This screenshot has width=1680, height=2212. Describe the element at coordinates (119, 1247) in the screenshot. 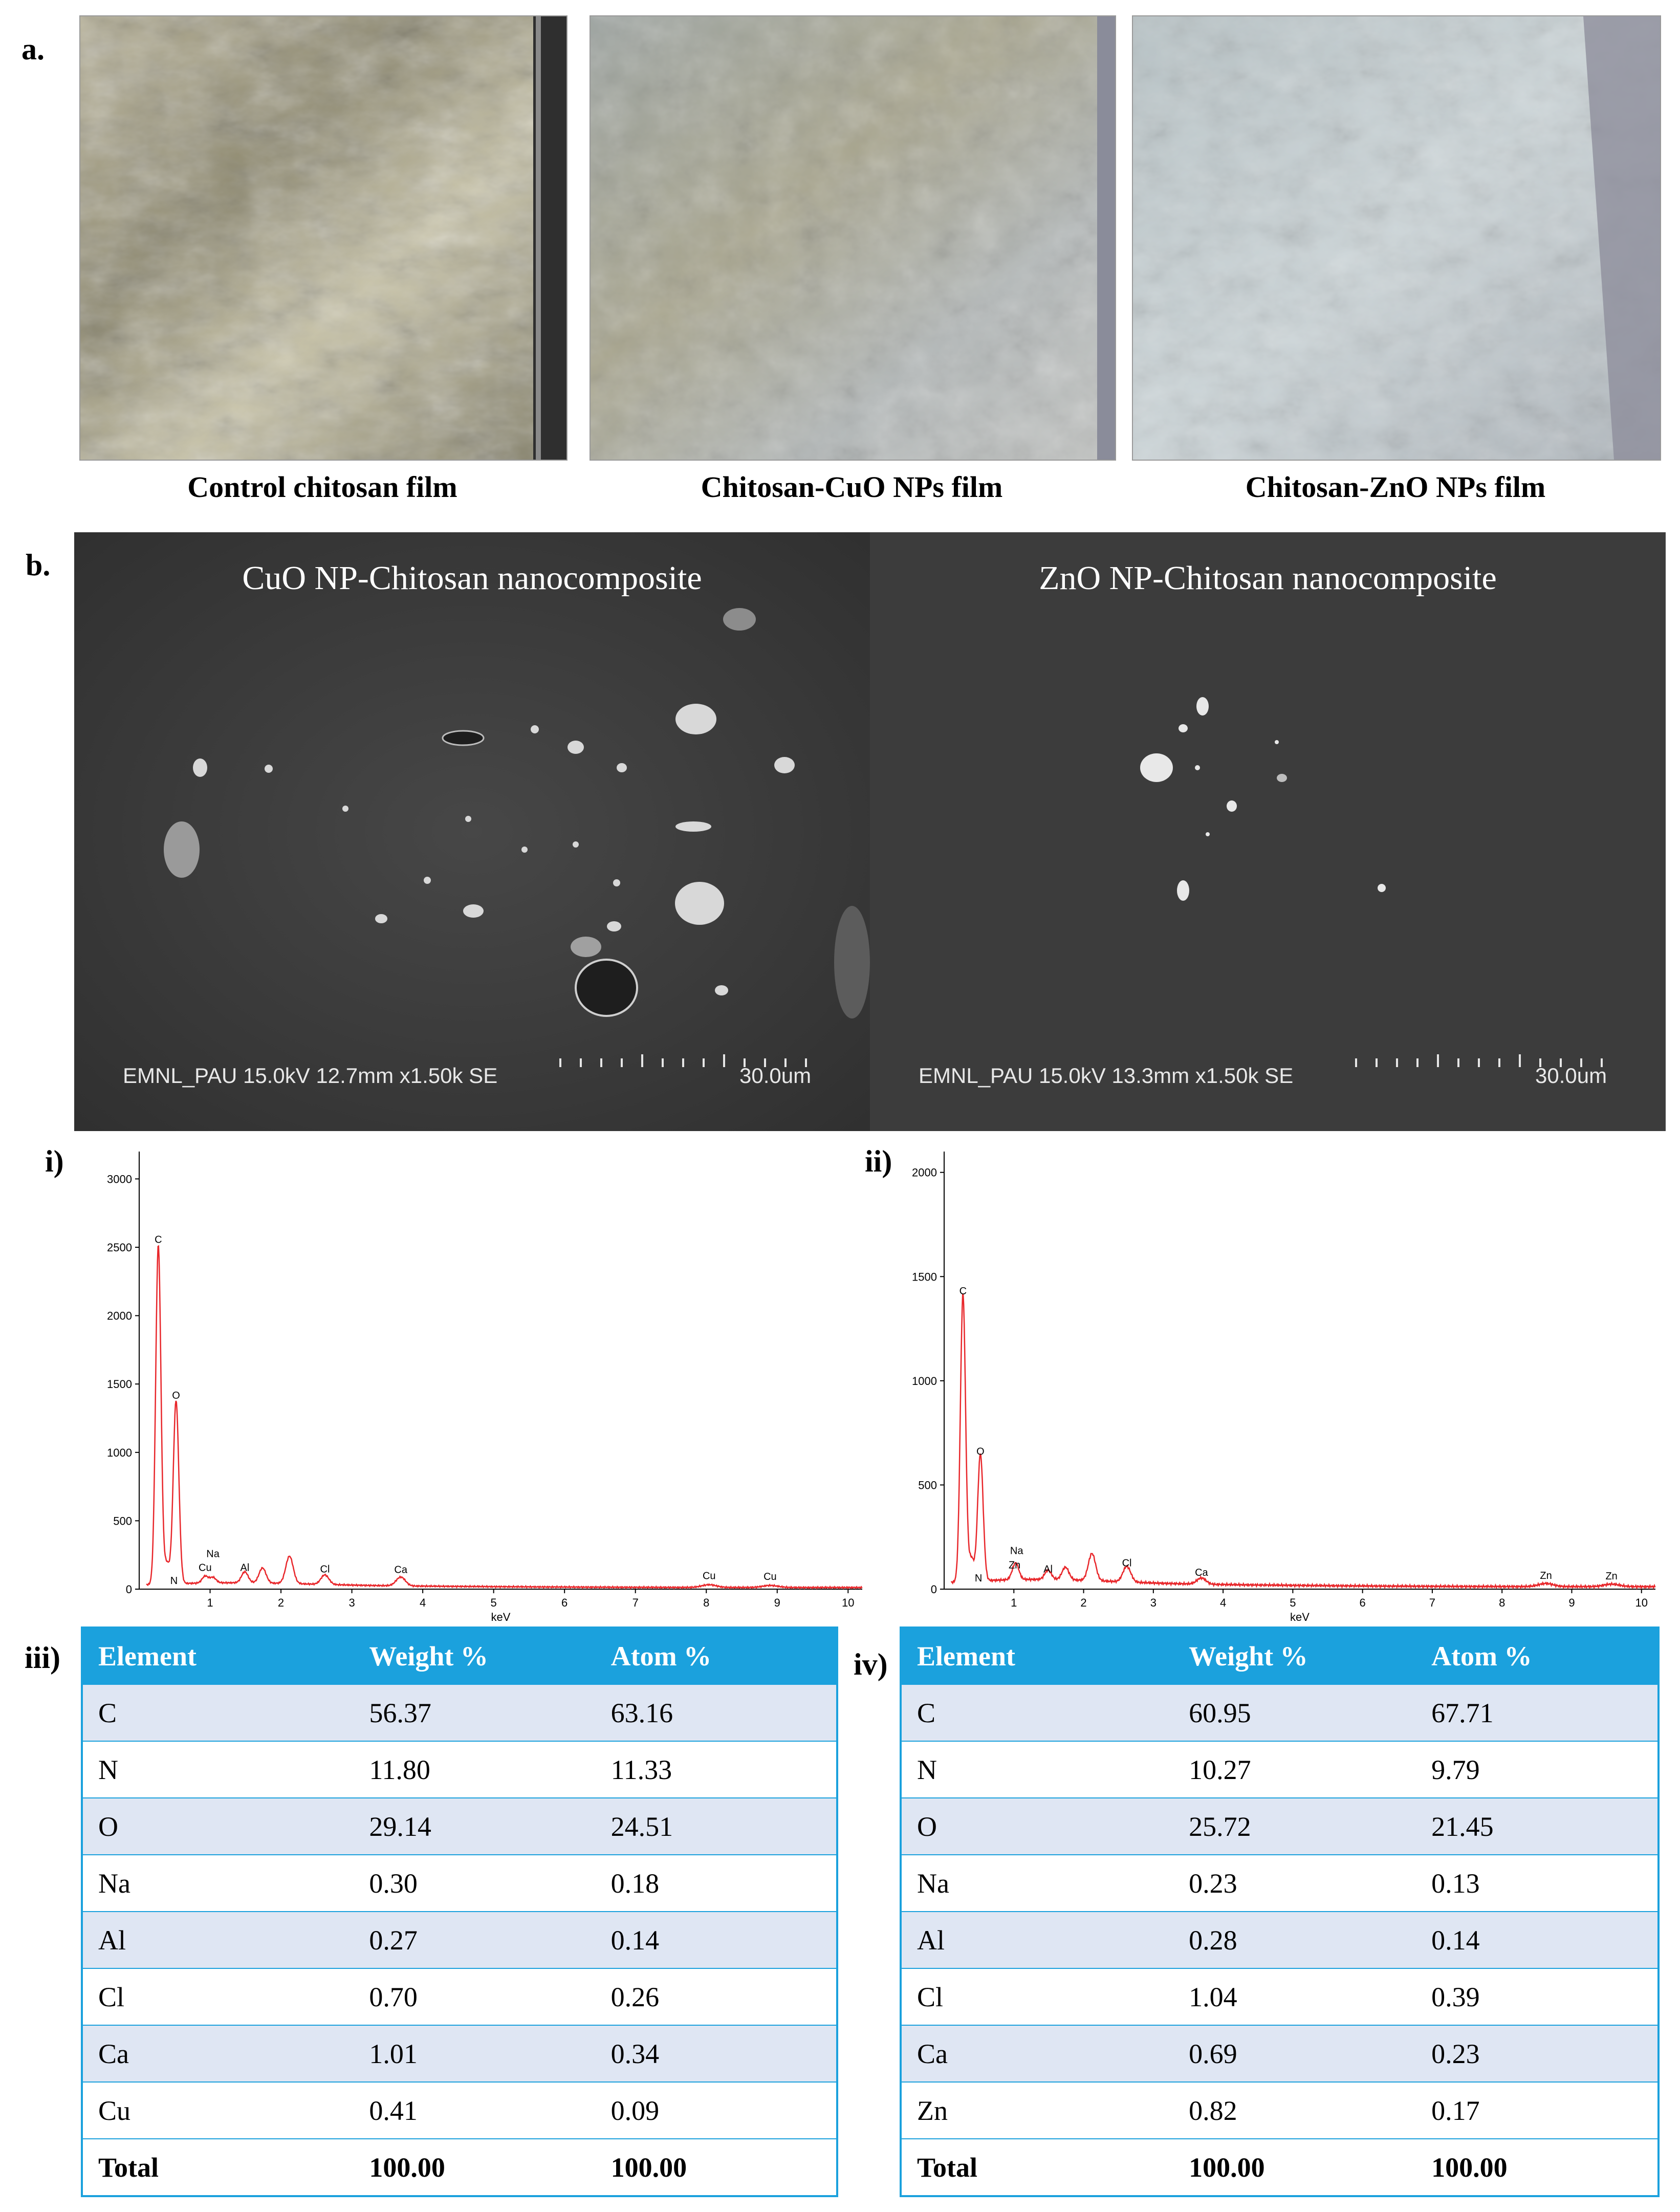

I see `y-tick-label: 2500` at that location.